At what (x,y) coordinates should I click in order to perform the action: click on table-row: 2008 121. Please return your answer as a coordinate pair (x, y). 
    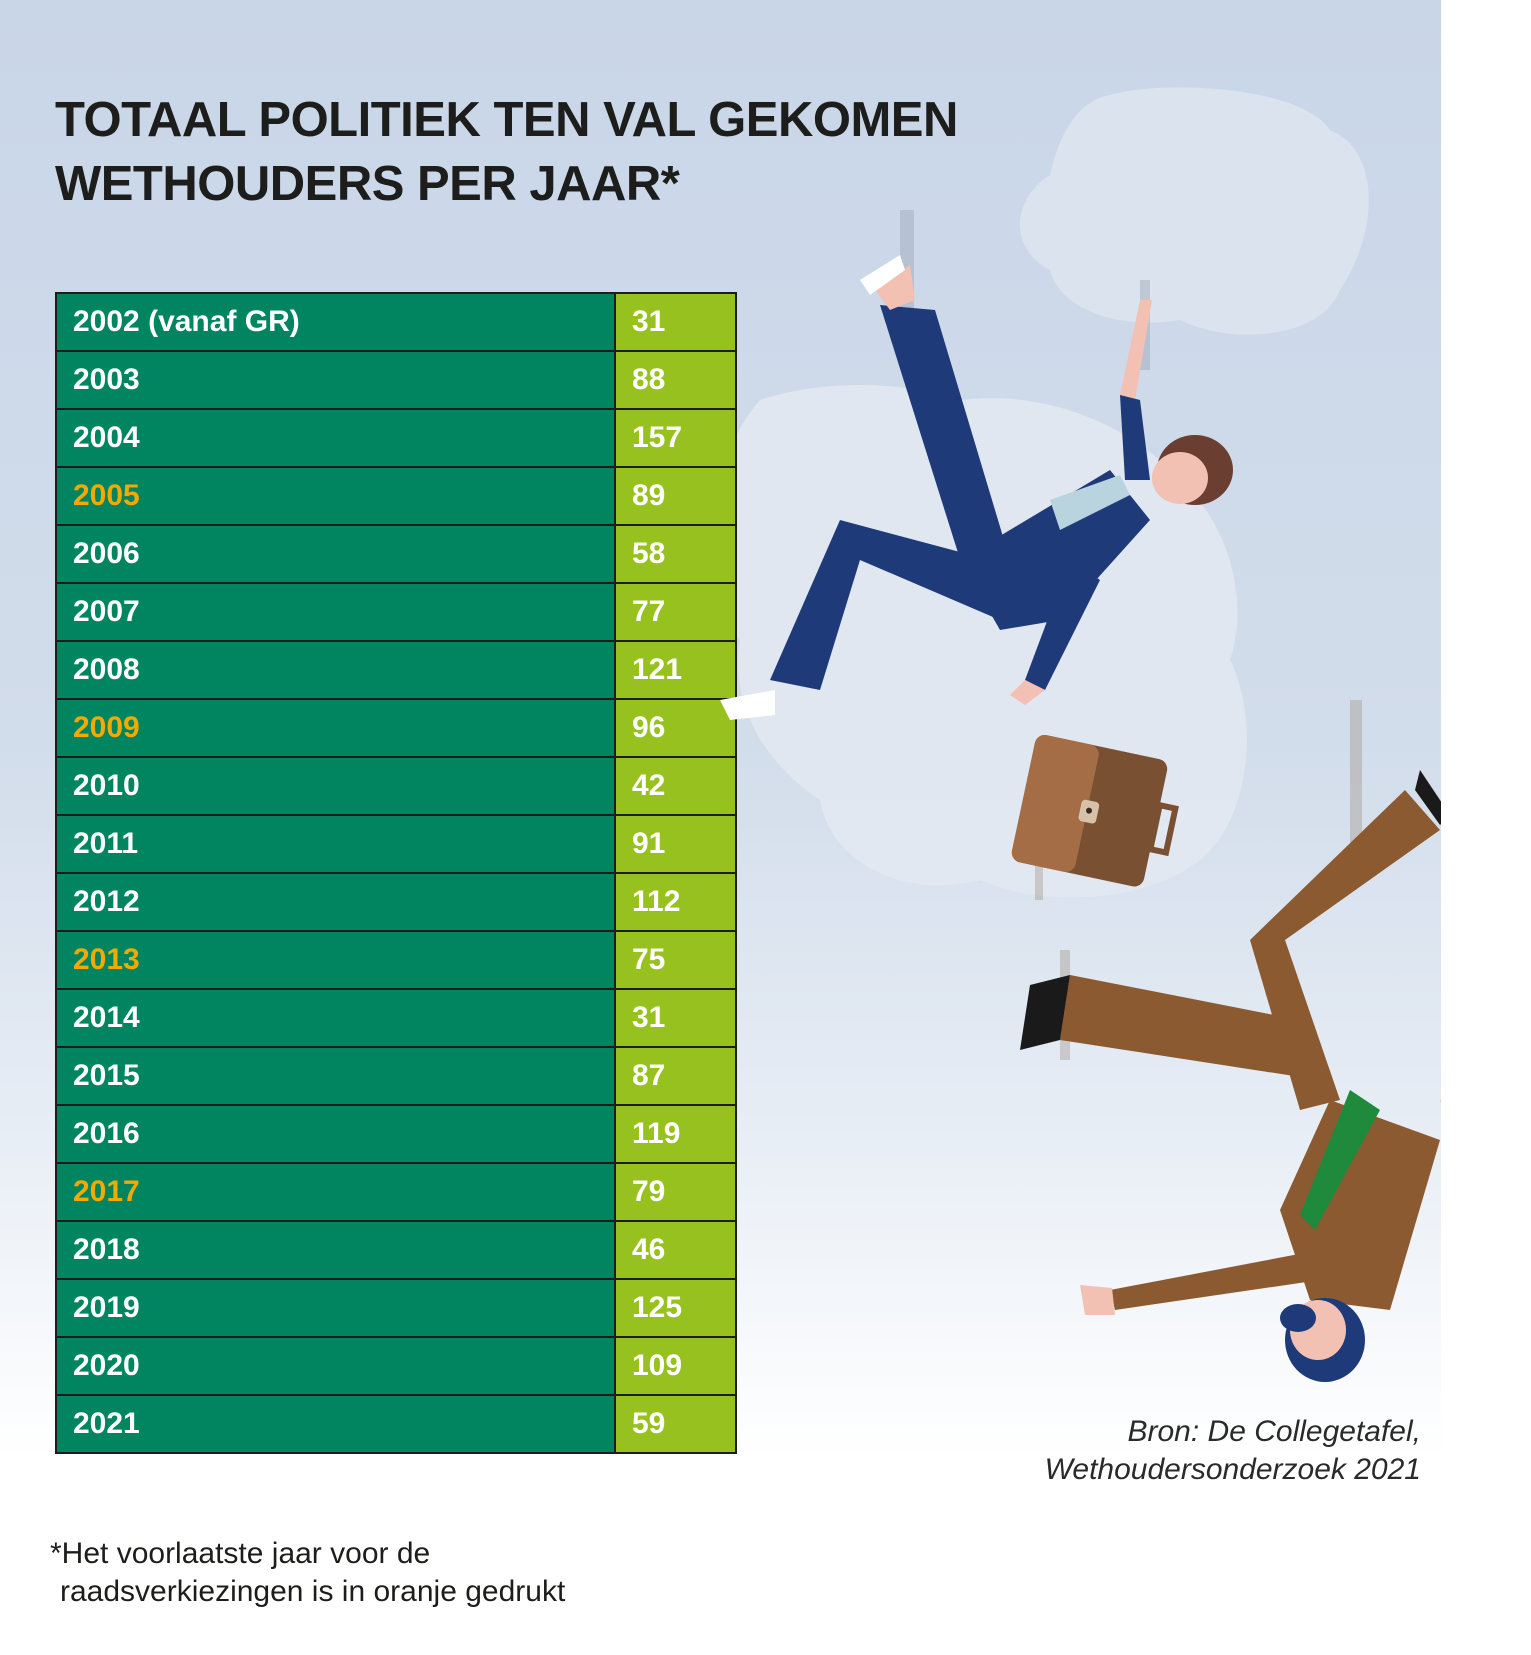
    Looking at the image, I should click on (396, 670).